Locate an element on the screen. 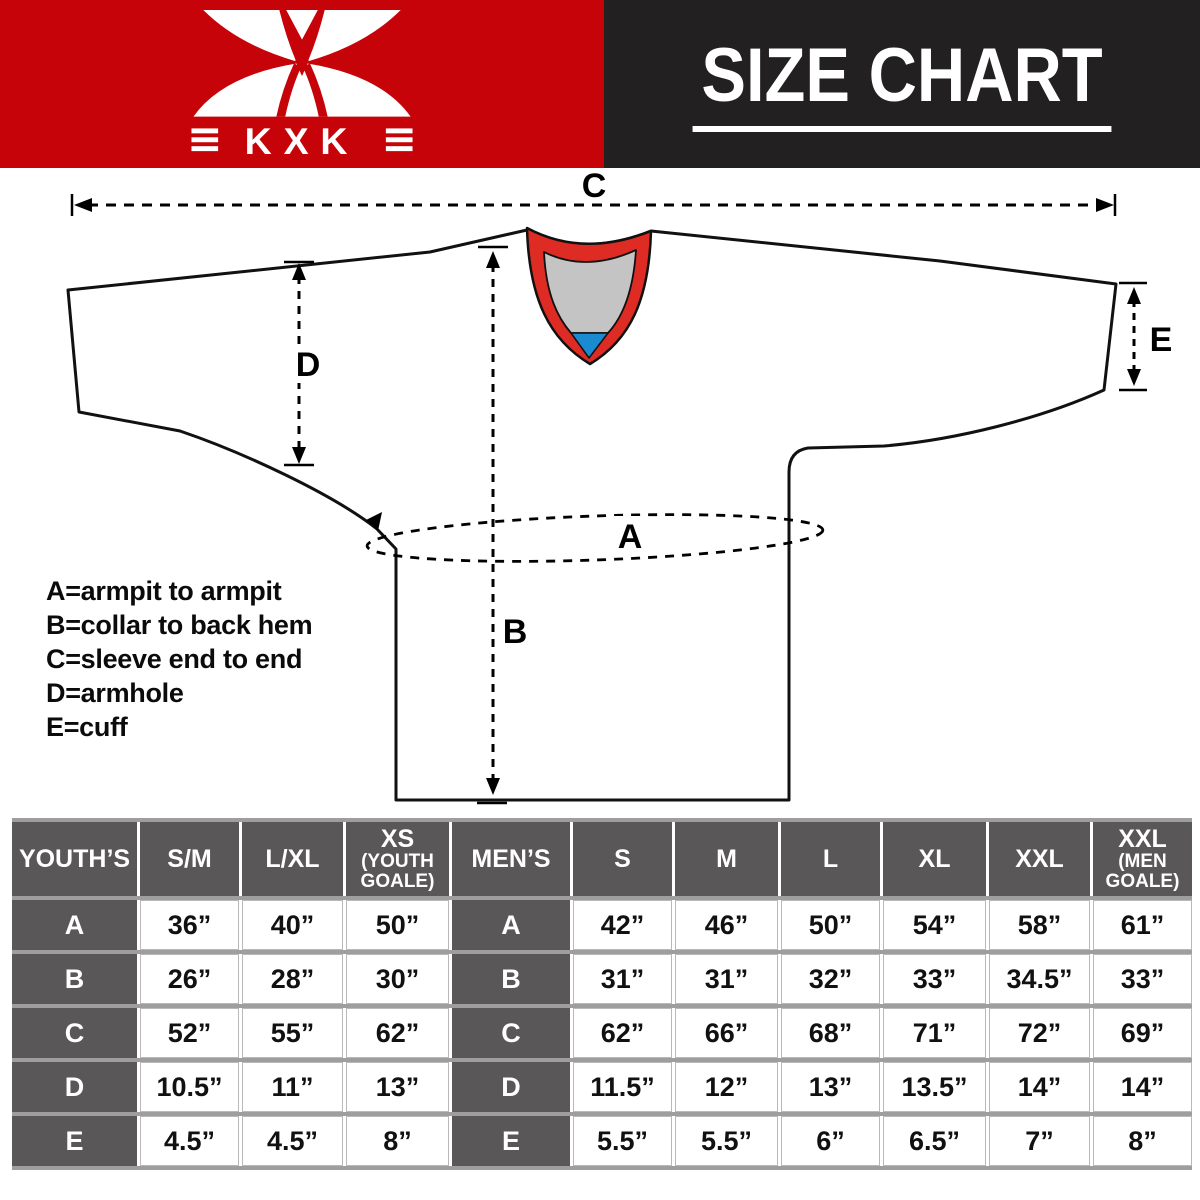 This screenshot has height=1200, width=1200. legend-line-d: D=armhole is located at coordinates (115, 693).